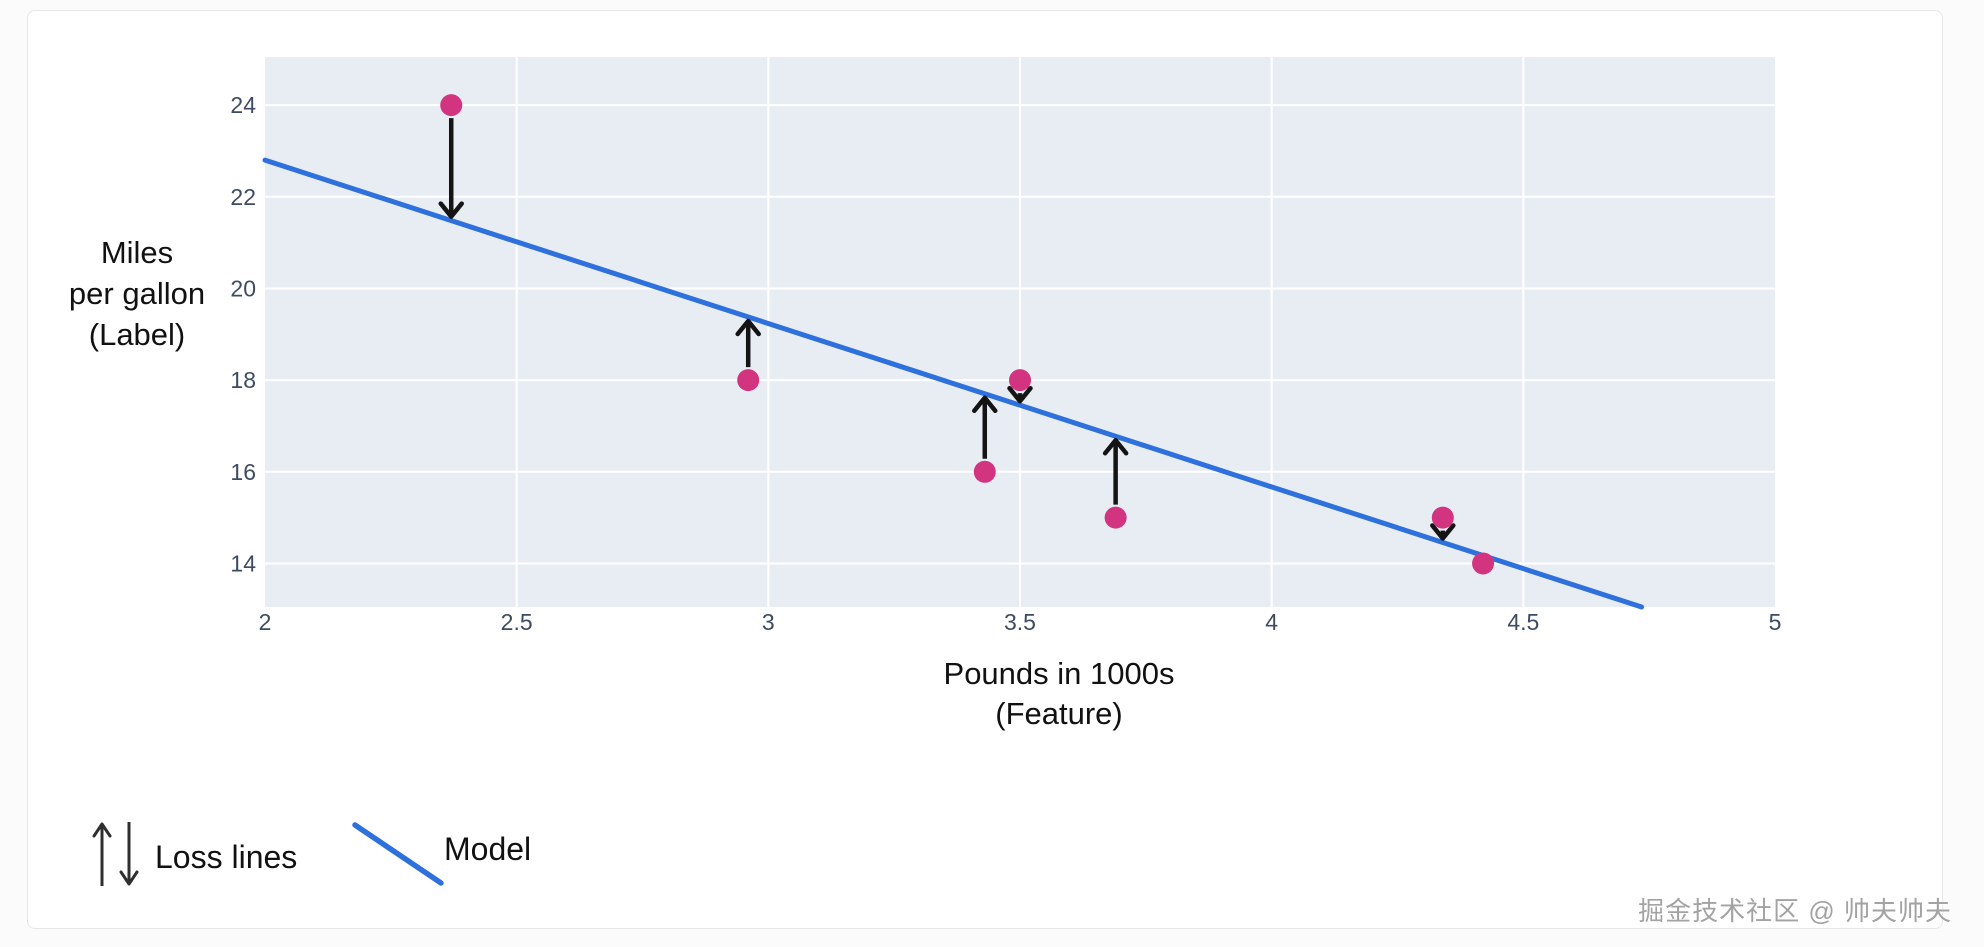 Image resolution: width=1984 pixels, height=947 pixels. What do you see at coordinates (115, 857) in the screenshot?
I see `loss-arrows-icon` at bounding box center [115, 857].